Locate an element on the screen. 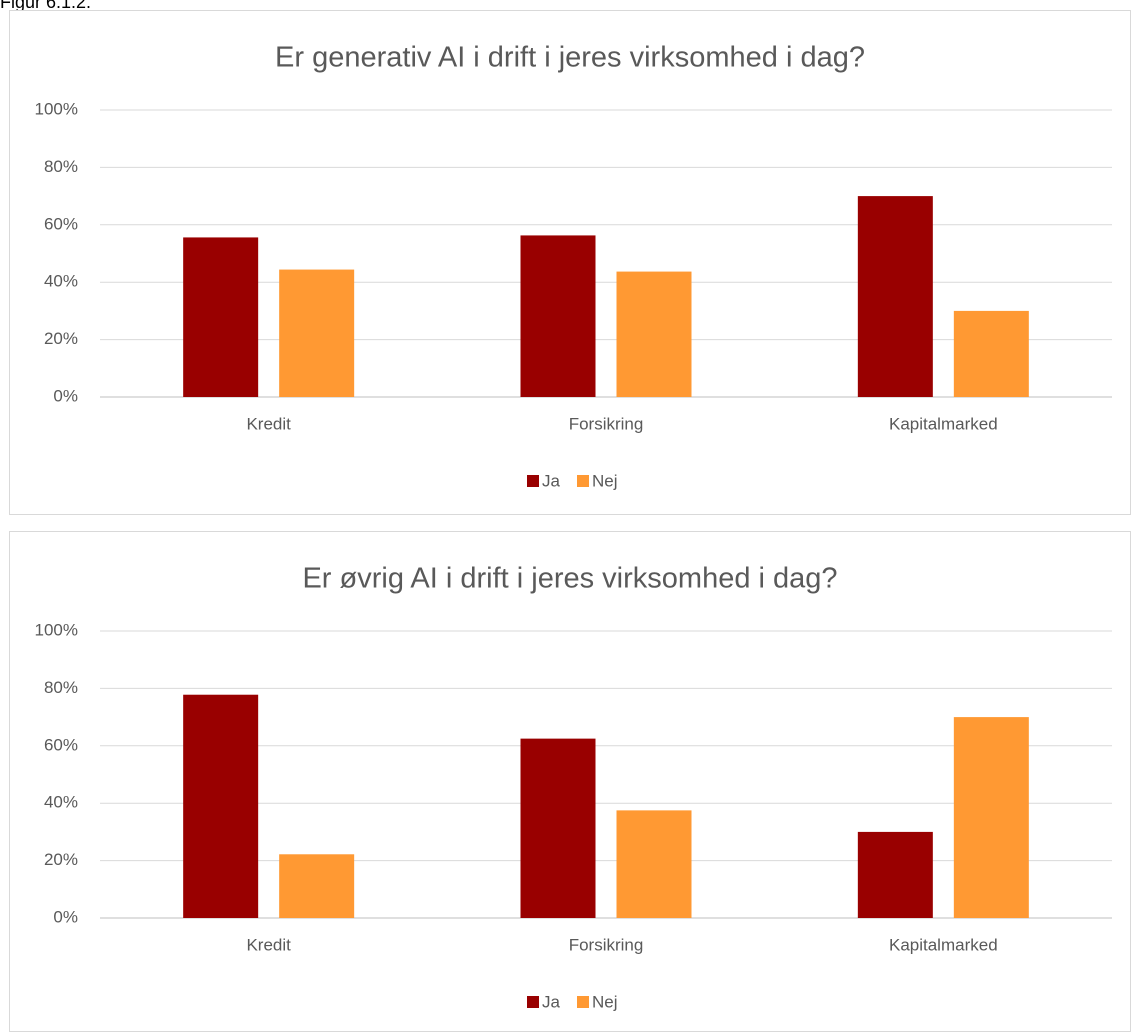 This screenshot has width=1131, height=1032. caption: Figur 6.1.2. is located at coordinates (45, 6).